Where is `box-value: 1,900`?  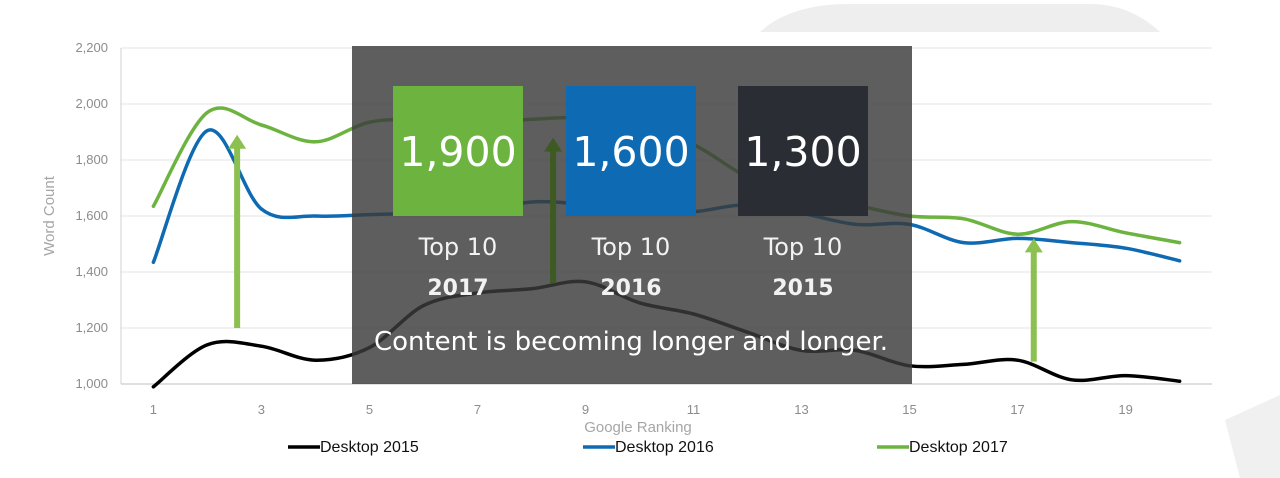 box-value: 1,900 is located at coordinates (457, 152).